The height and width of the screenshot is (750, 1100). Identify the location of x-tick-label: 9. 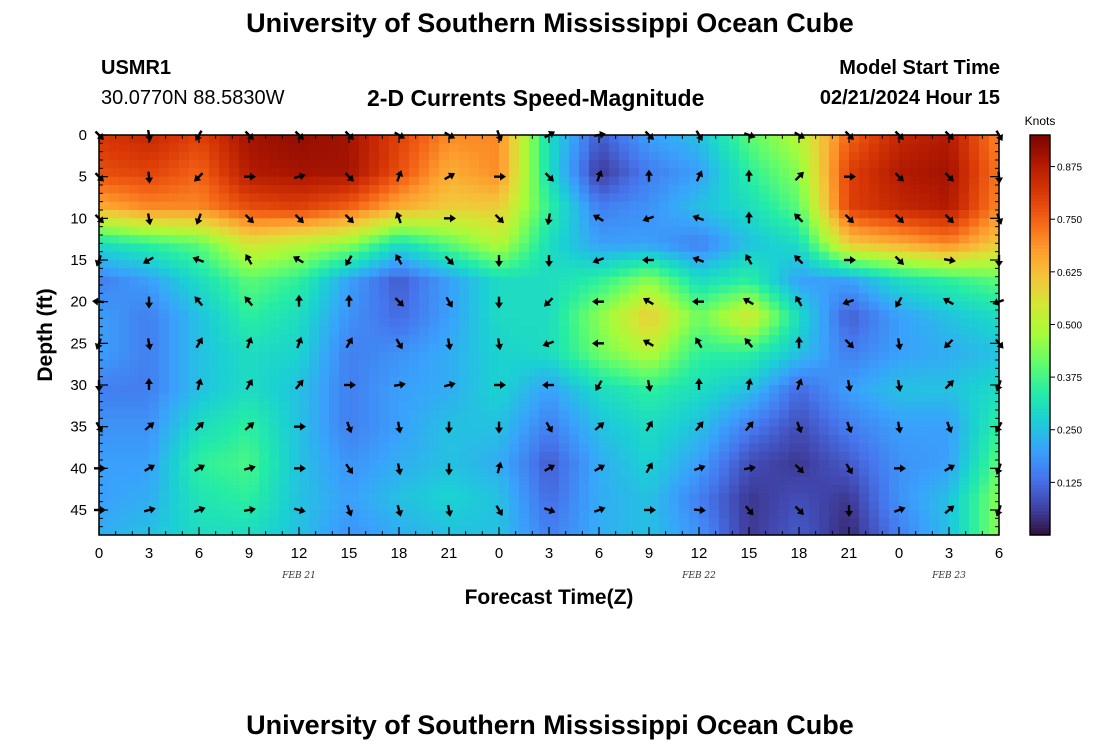
(249, 553).